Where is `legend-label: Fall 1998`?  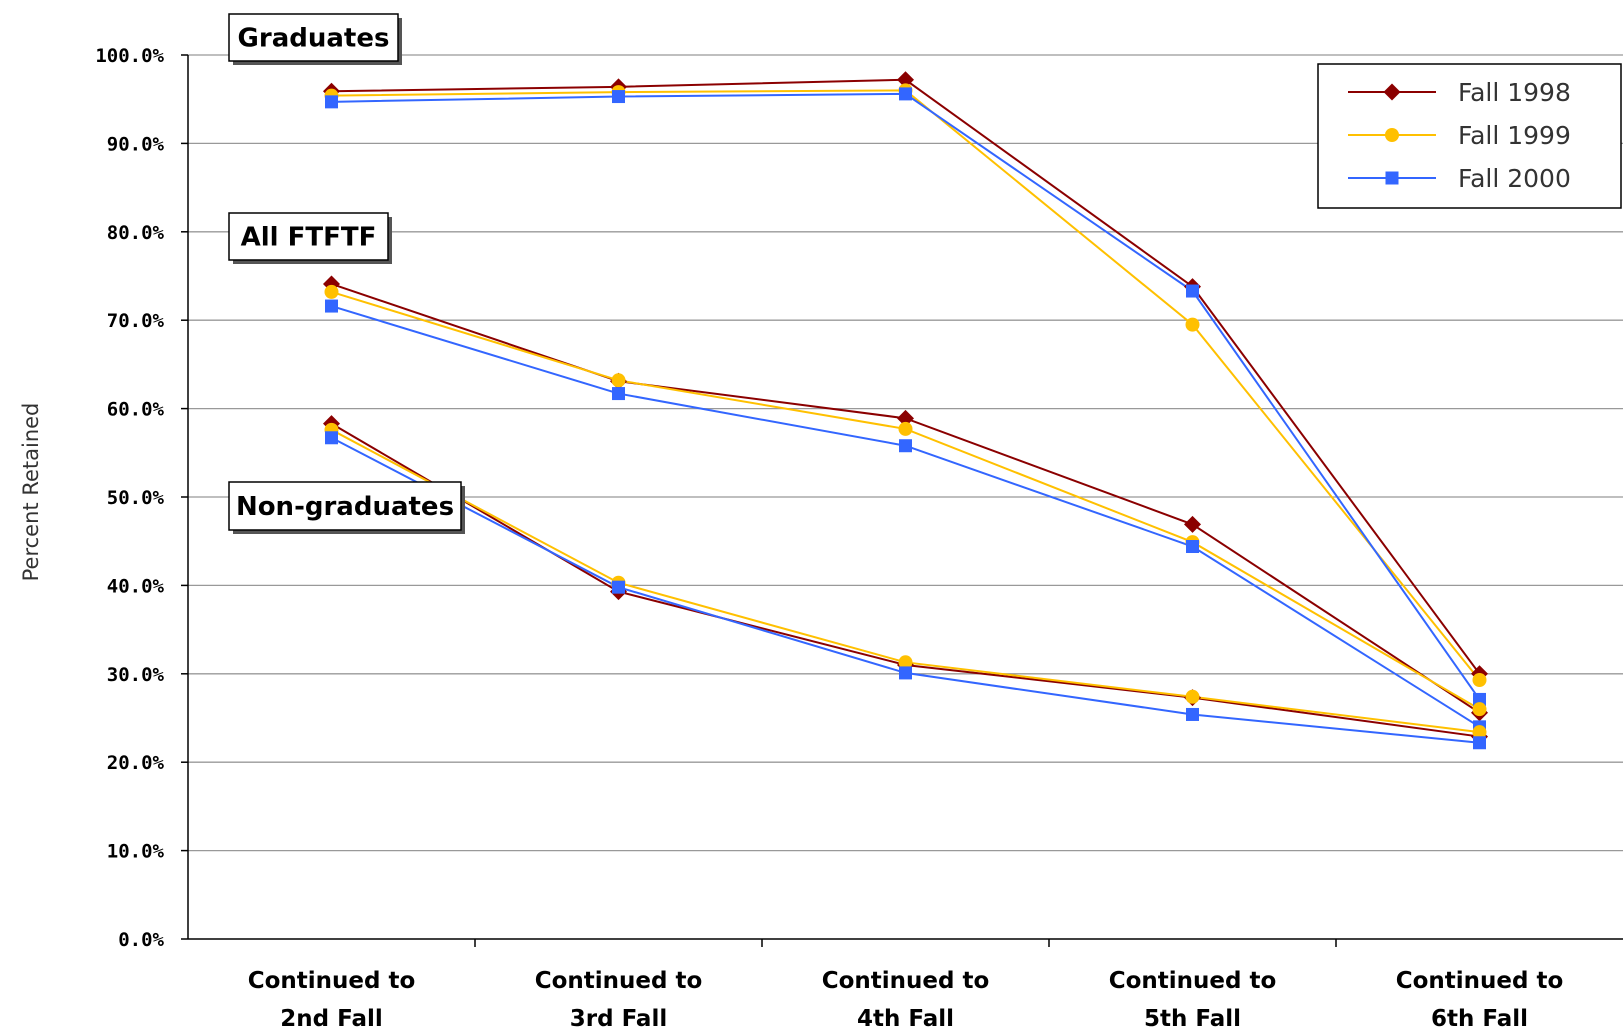 legend-label: Fall 1998 is located at coordinates (1514, 92).